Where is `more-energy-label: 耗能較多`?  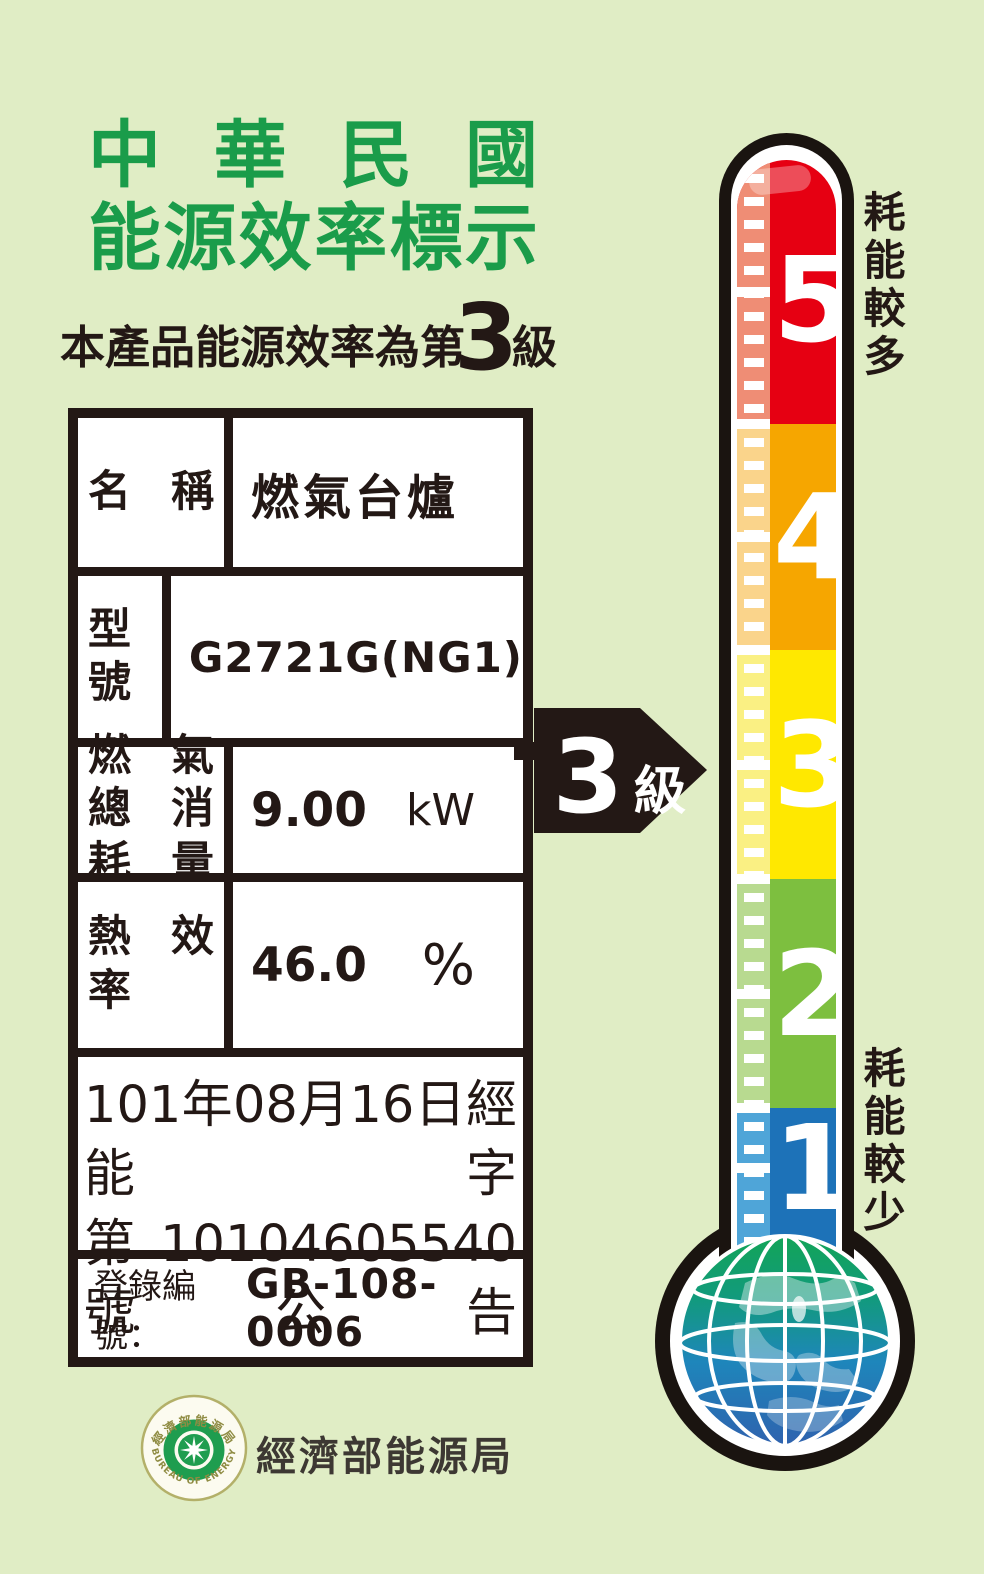
more-energy-label: 耗能較多 is located at coordinates (881, 286).